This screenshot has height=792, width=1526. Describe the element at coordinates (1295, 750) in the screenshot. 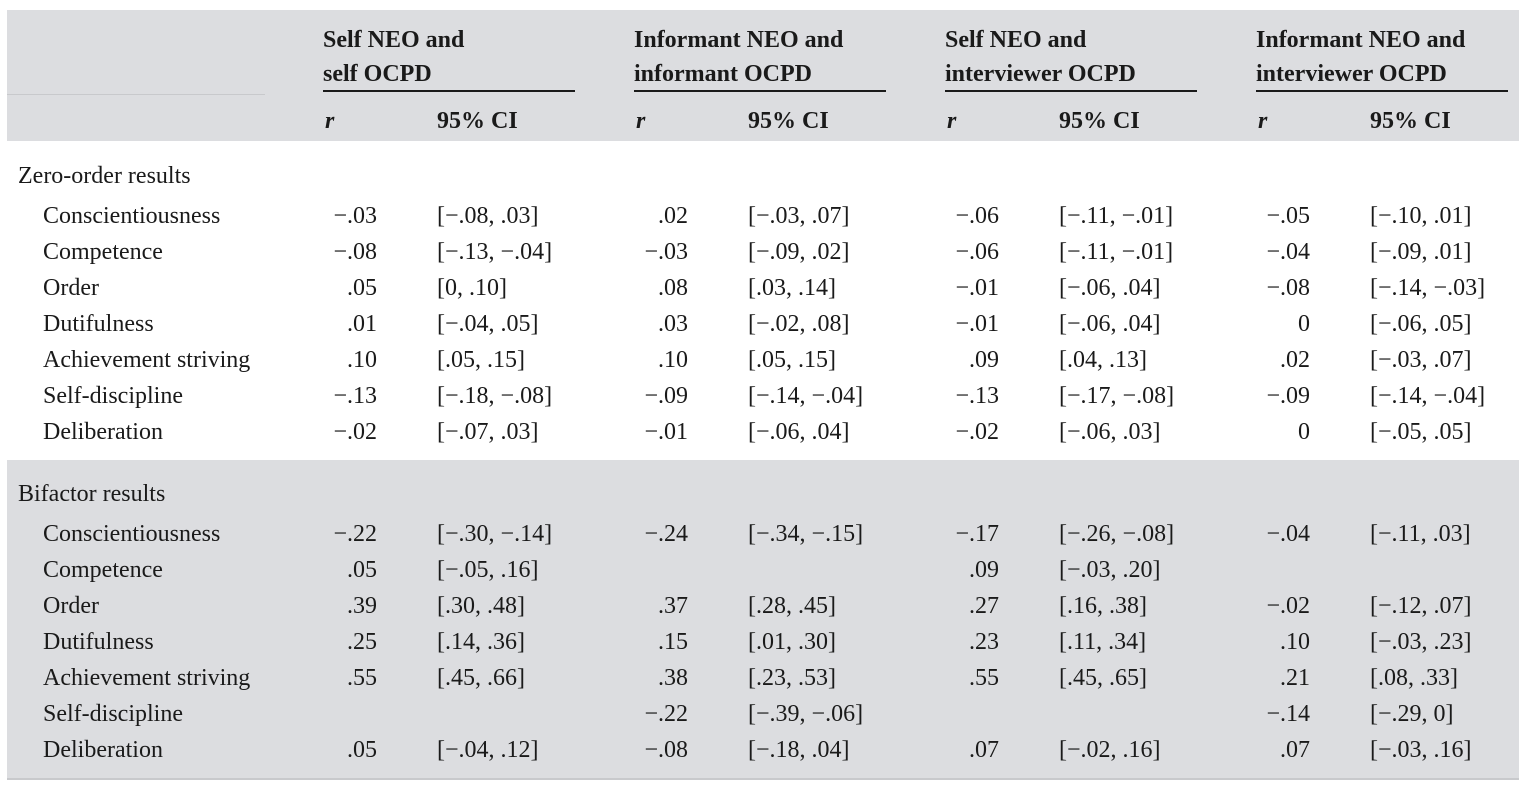

I see `cell-r: .07` at that location.